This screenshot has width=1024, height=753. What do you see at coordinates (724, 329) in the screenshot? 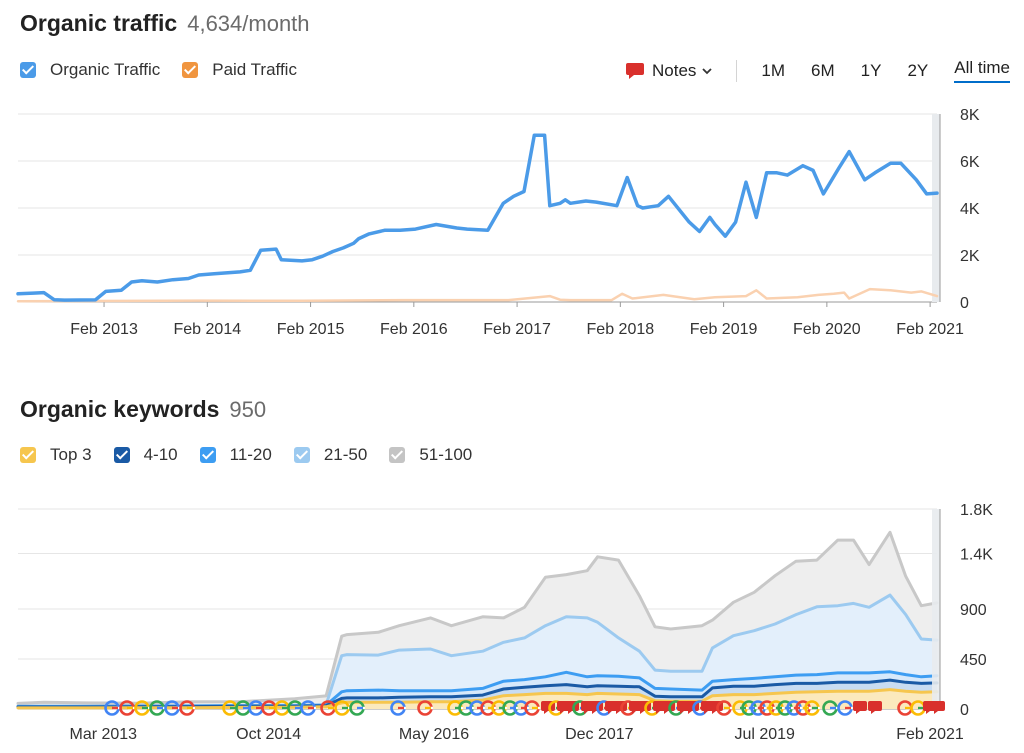
I see `x-tick-label: Feb 2019` at bounding box center [724, 329].